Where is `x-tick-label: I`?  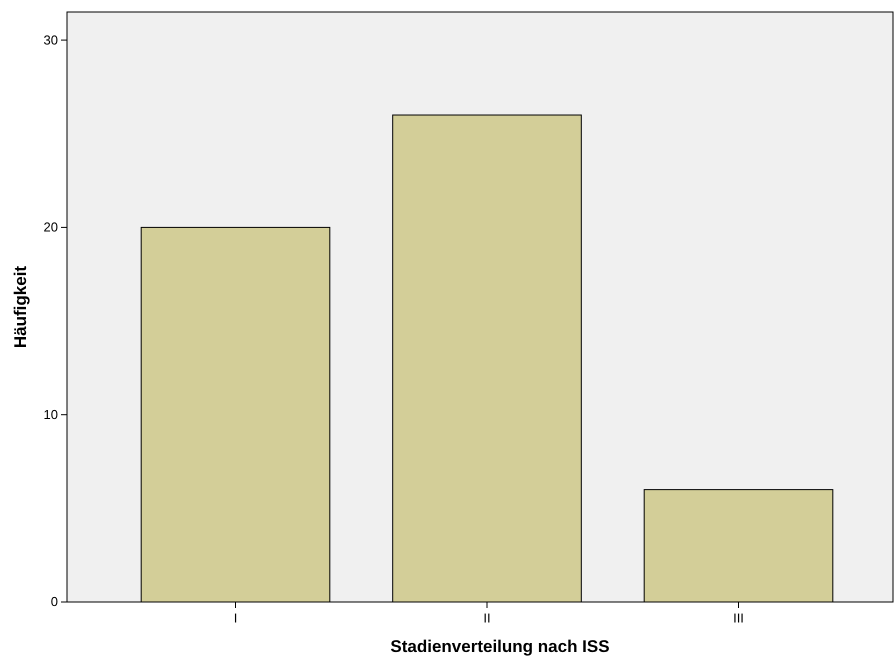 x-tick-label: I is located at coordinates (236, 618).